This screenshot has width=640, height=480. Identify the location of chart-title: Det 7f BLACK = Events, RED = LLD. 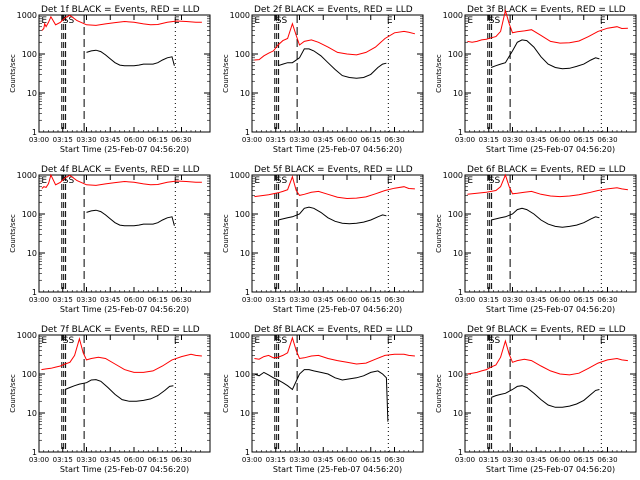
(120, 330).